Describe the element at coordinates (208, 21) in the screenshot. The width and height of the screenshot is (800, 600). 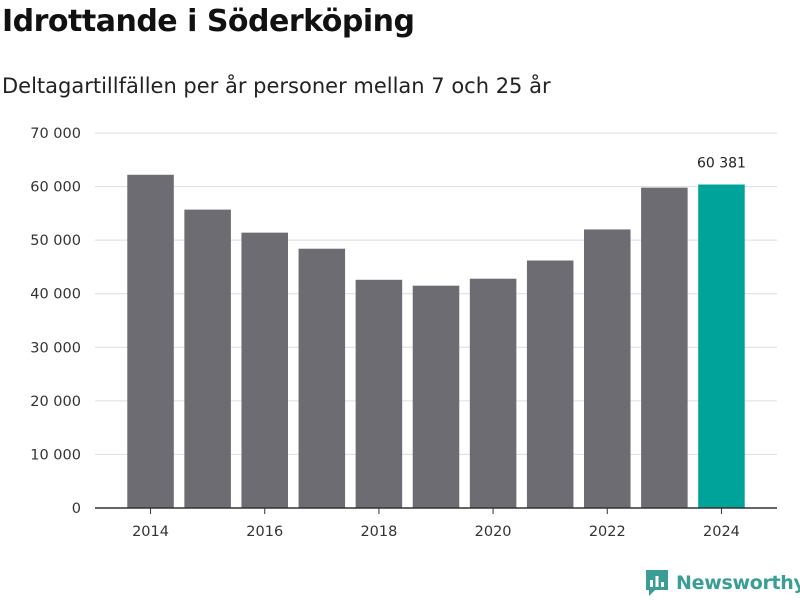
I see `chart-title: Idrottande i Söderköping` at that location.